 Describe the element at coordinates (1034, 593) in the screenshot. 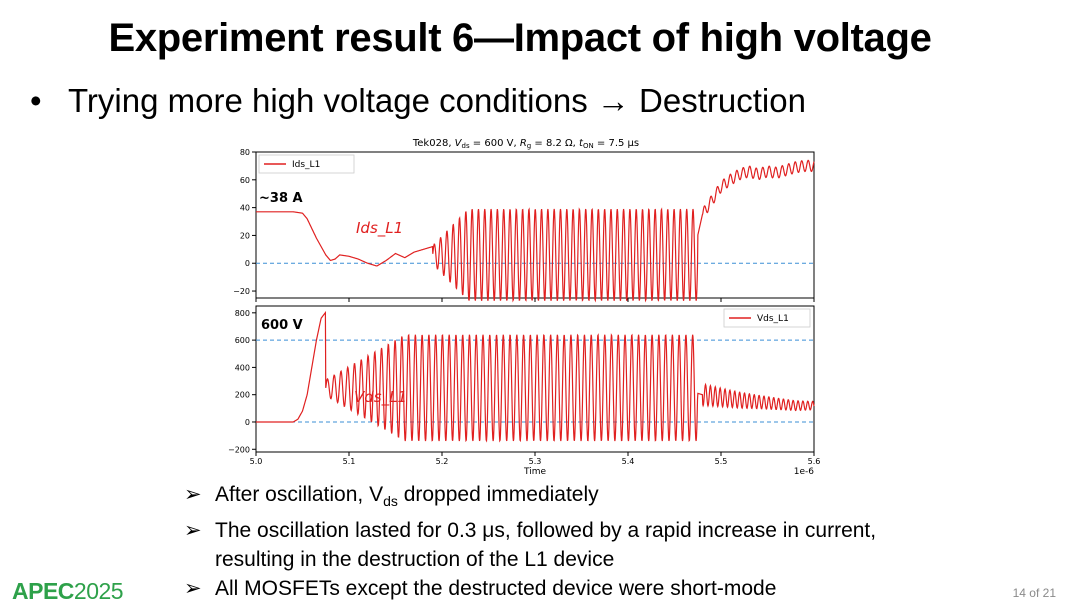

I see `page-number: 14 of 21` at that location.